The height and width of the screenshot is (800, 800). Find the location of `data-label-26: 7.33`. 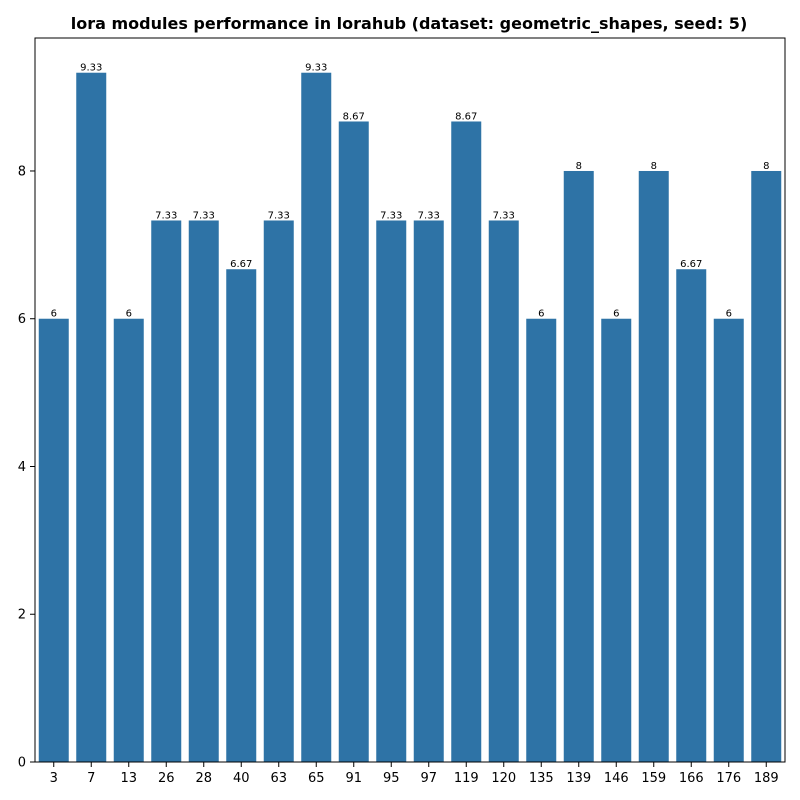

data-label-26: 7.33 is located at coordinates (166, 215).